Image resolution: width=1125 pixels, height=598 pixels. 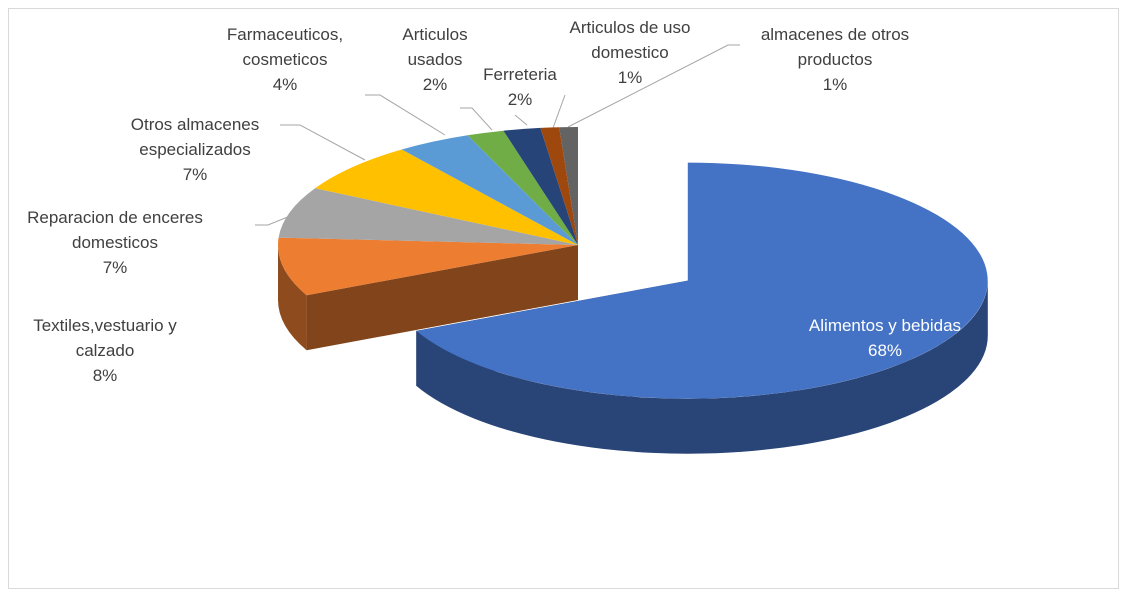 I want to click on category-label: Textiles,vestuario y calzado, so click(x=105, y=338).